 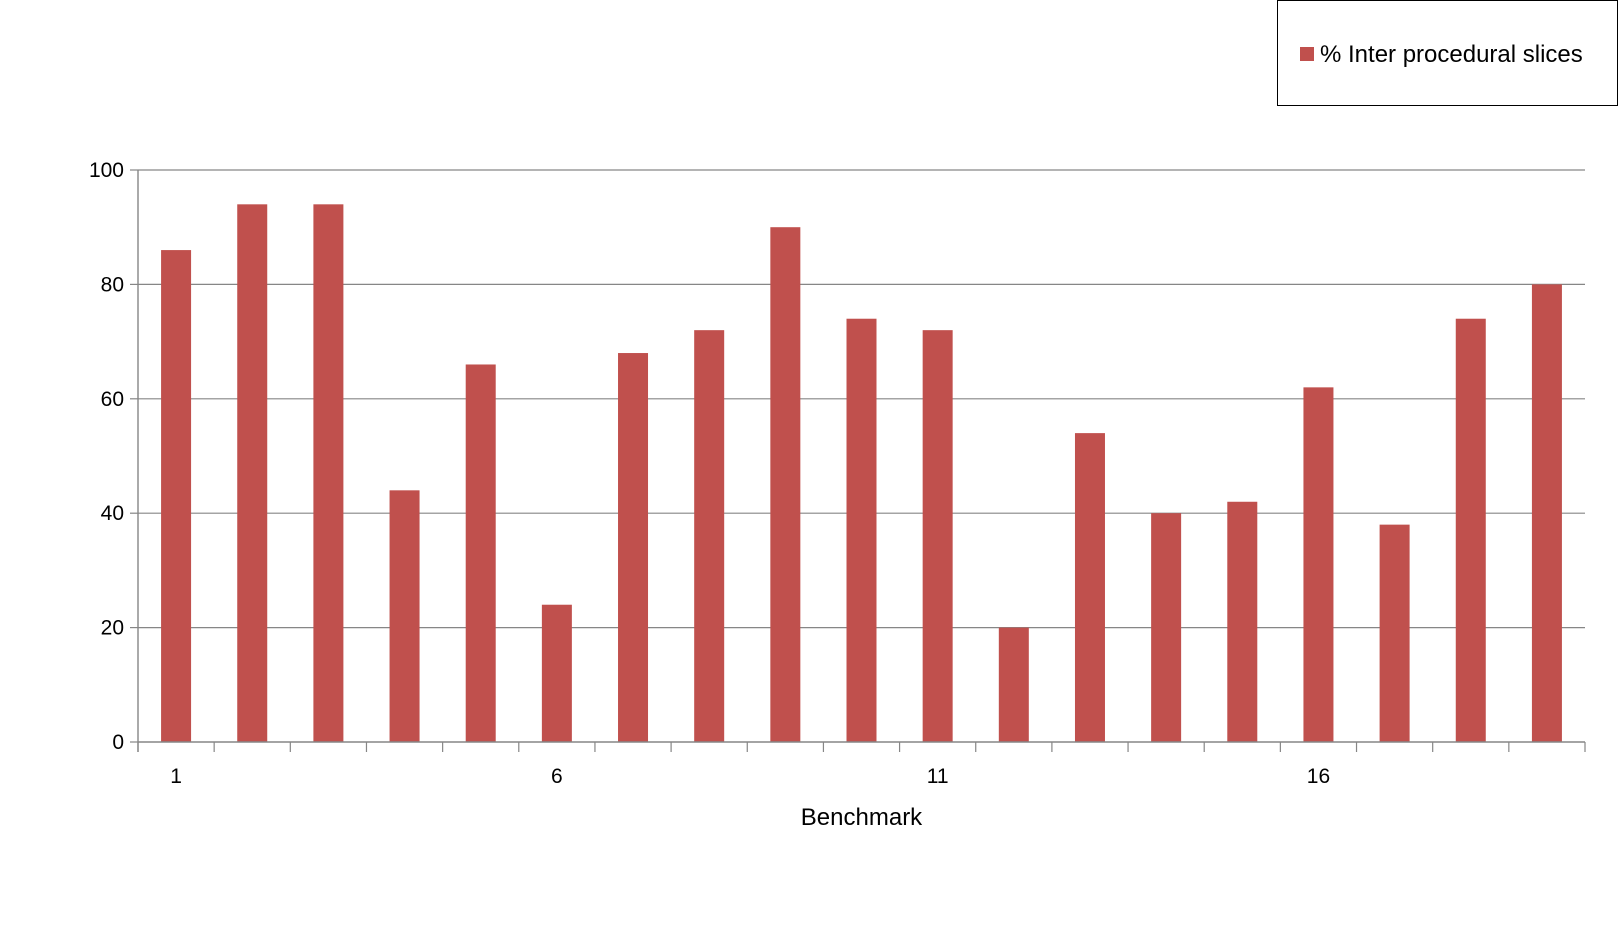 What do you see at coordinates (176, 776) in the screenshot?
I see `x-tick-label: 1` at bounding box center [176, 776].